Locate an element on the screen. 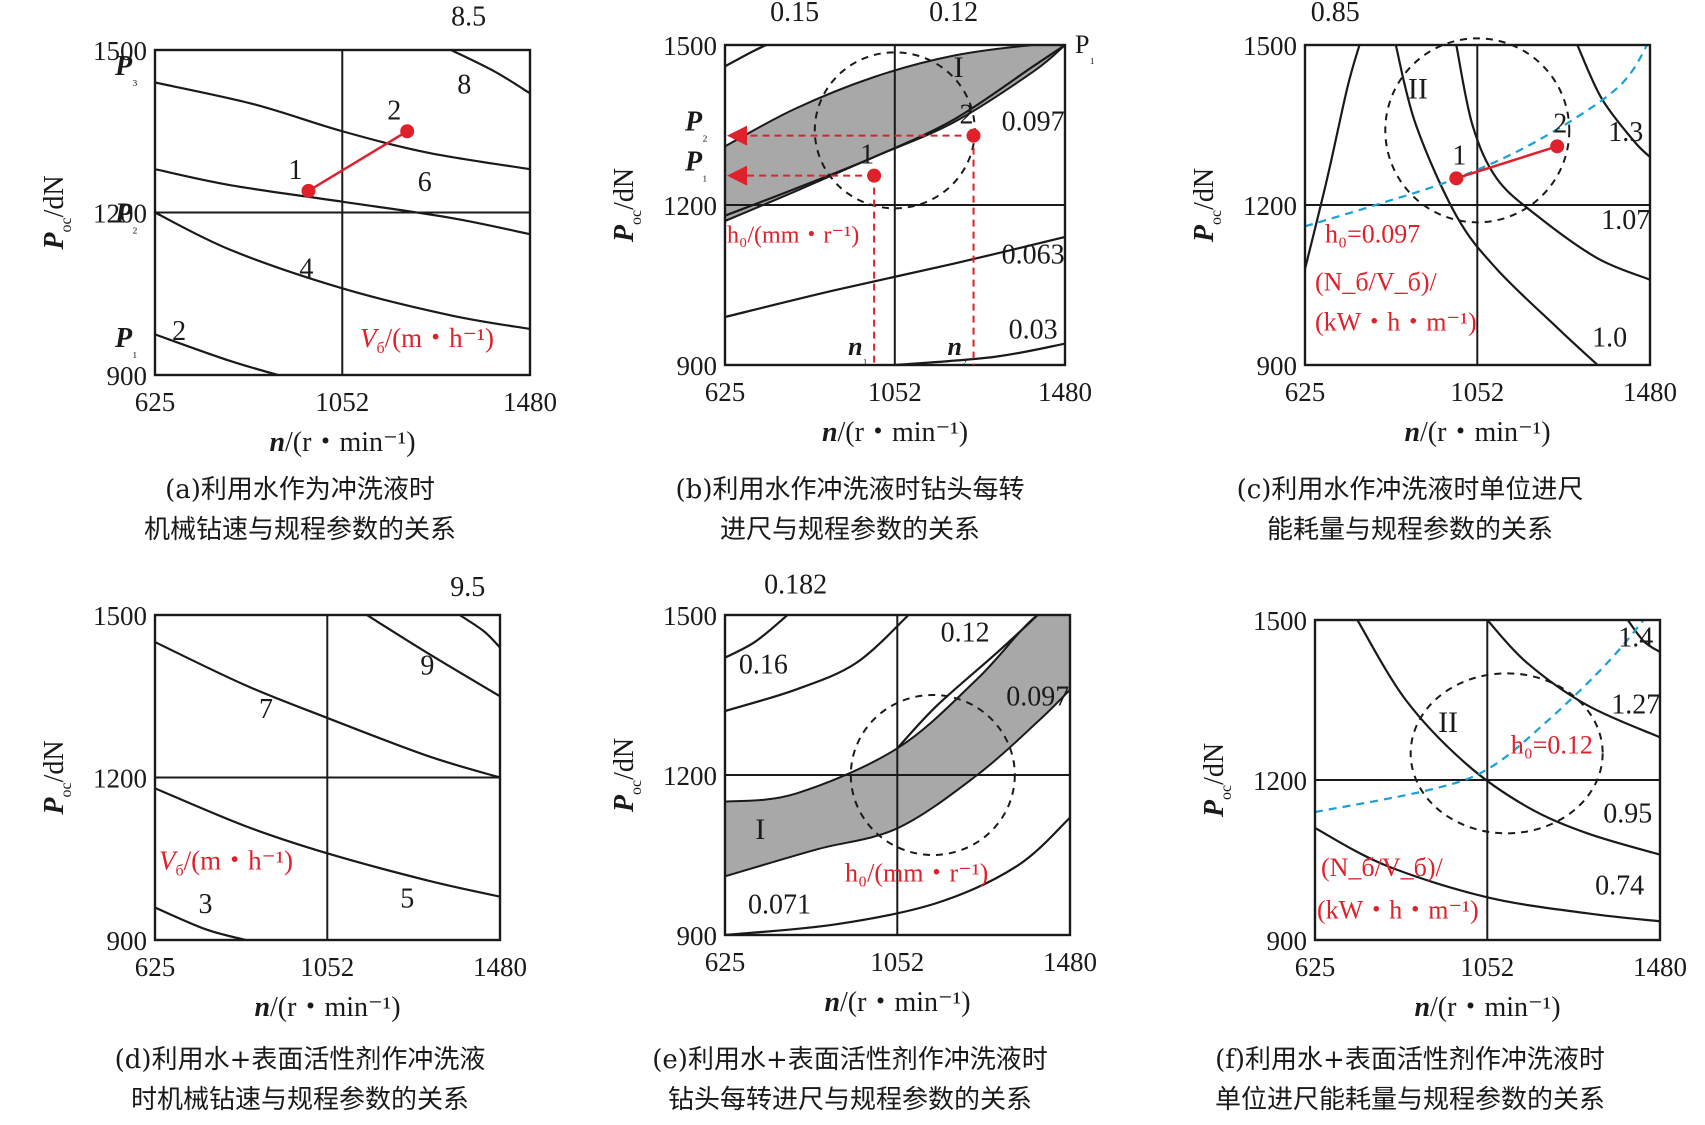 This screenshot has height=1125, width=1705. contour-label: 2 is located at coordinates (179, 331).